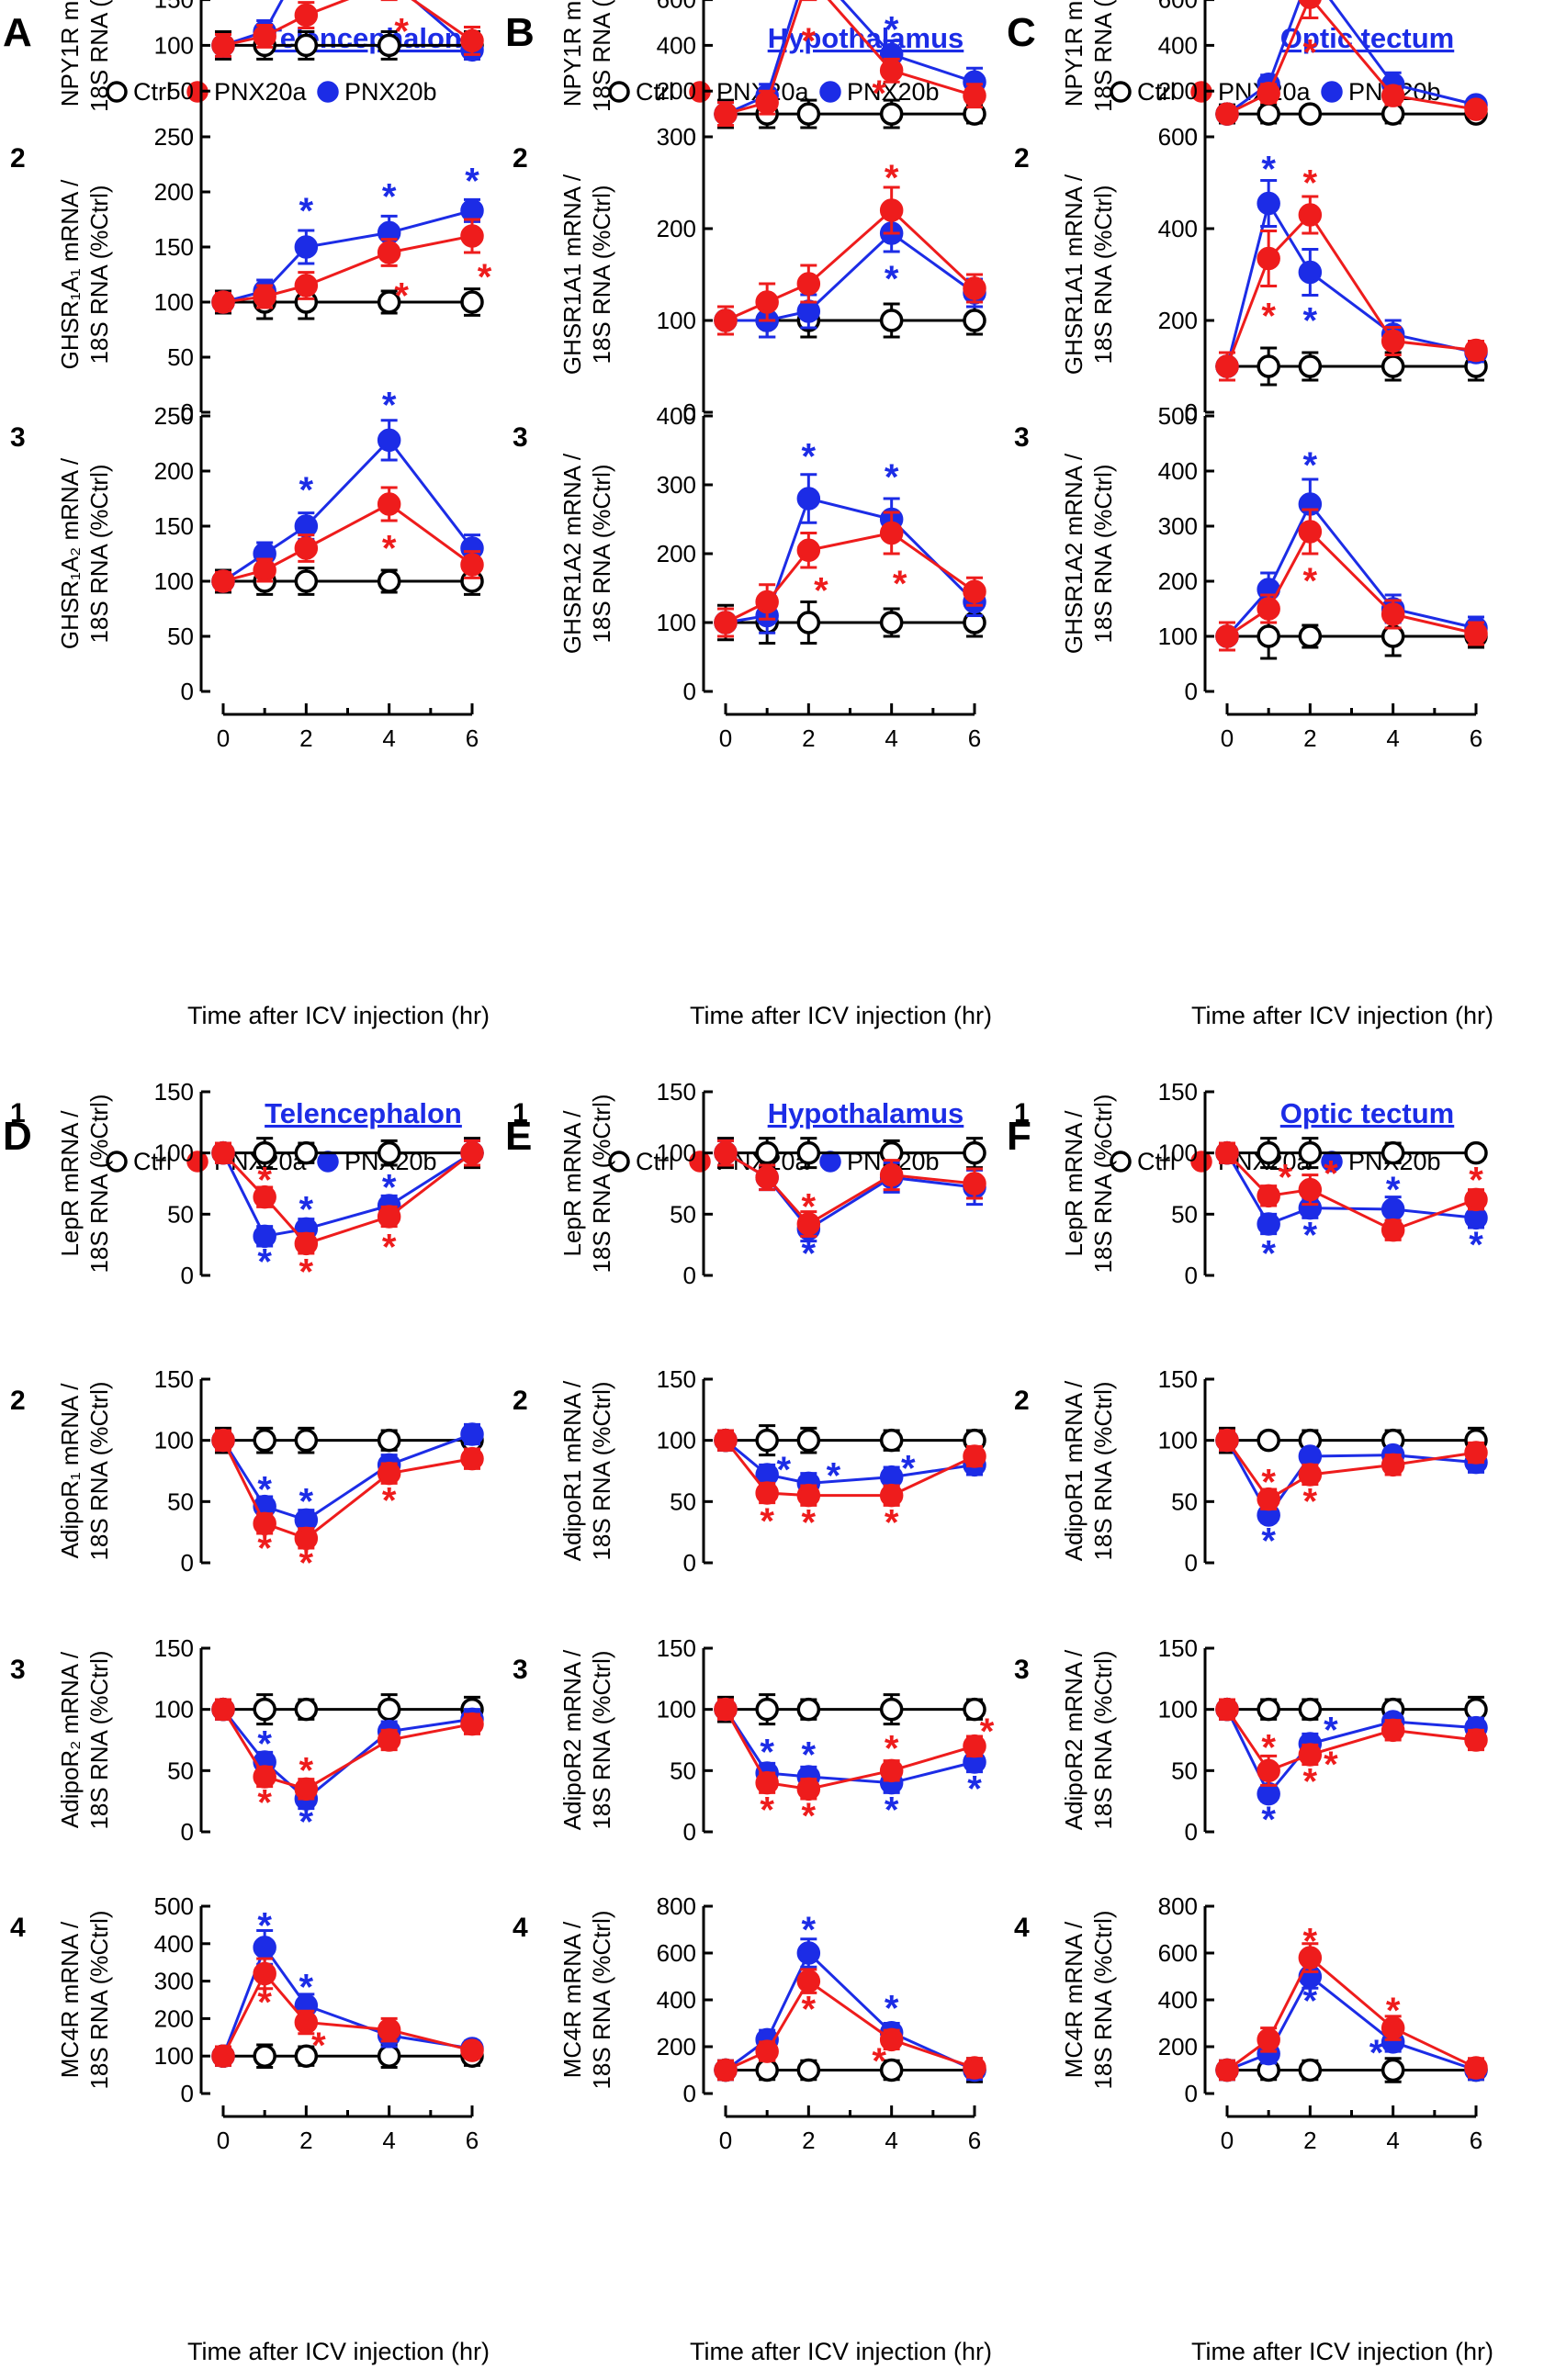 The height and width of the screenshot is (2380, 1544). What do you see at coordinates (1178, 416) in the screenshot?
I see `y-tick-label: 500` at bounding box center [1178, 416].